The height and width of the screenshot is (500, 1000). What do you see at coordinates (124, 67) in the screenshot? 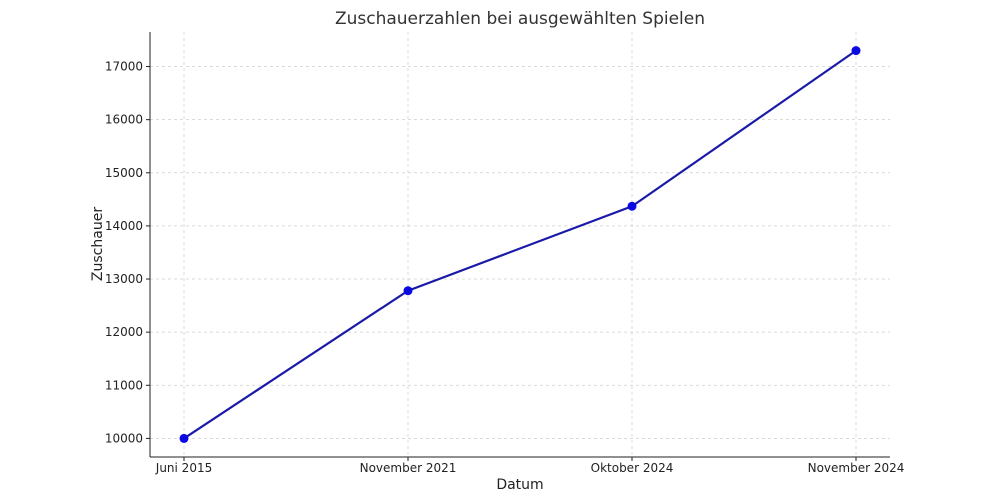
I see `y-tick-label: 17000` at bounding box center [124, 67].